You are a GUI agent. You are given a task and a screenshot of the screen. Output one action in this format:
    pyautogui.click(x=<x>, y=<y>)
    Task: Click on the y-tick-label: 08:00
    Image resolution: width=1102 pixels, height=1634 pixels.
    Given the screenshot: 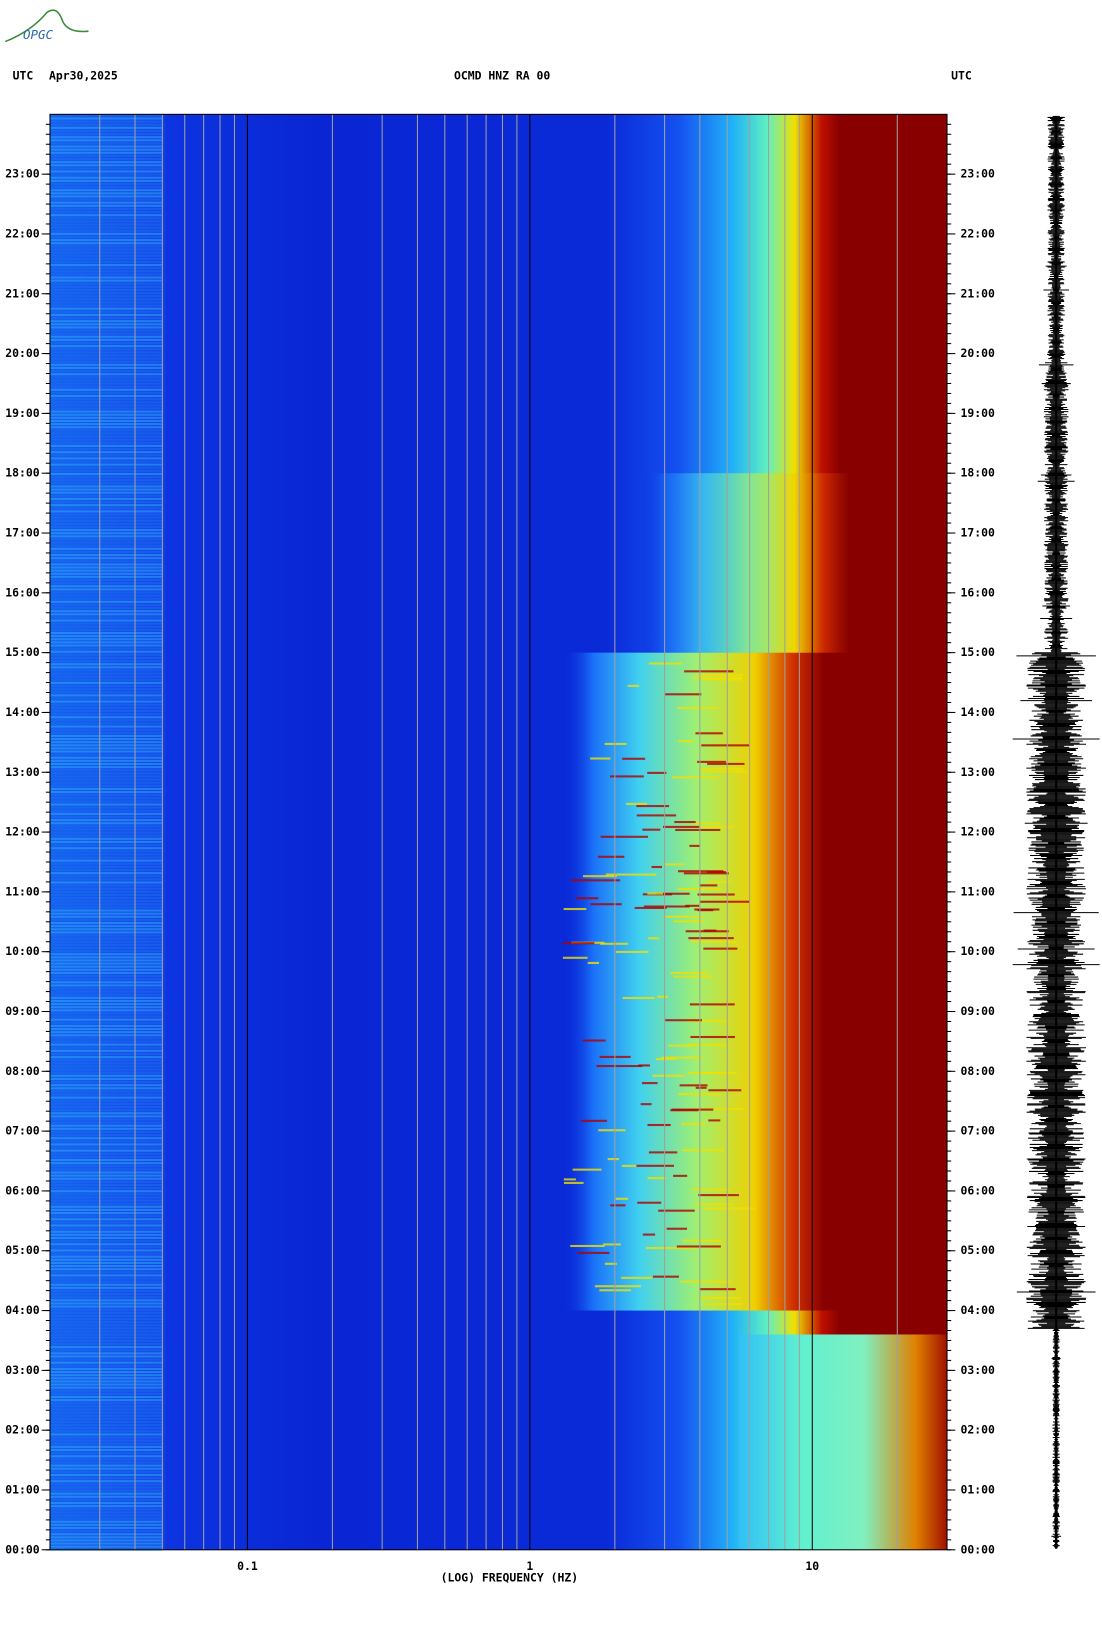 What is the action you would take?
    pyautogui.click(x=22, y=1071)
    